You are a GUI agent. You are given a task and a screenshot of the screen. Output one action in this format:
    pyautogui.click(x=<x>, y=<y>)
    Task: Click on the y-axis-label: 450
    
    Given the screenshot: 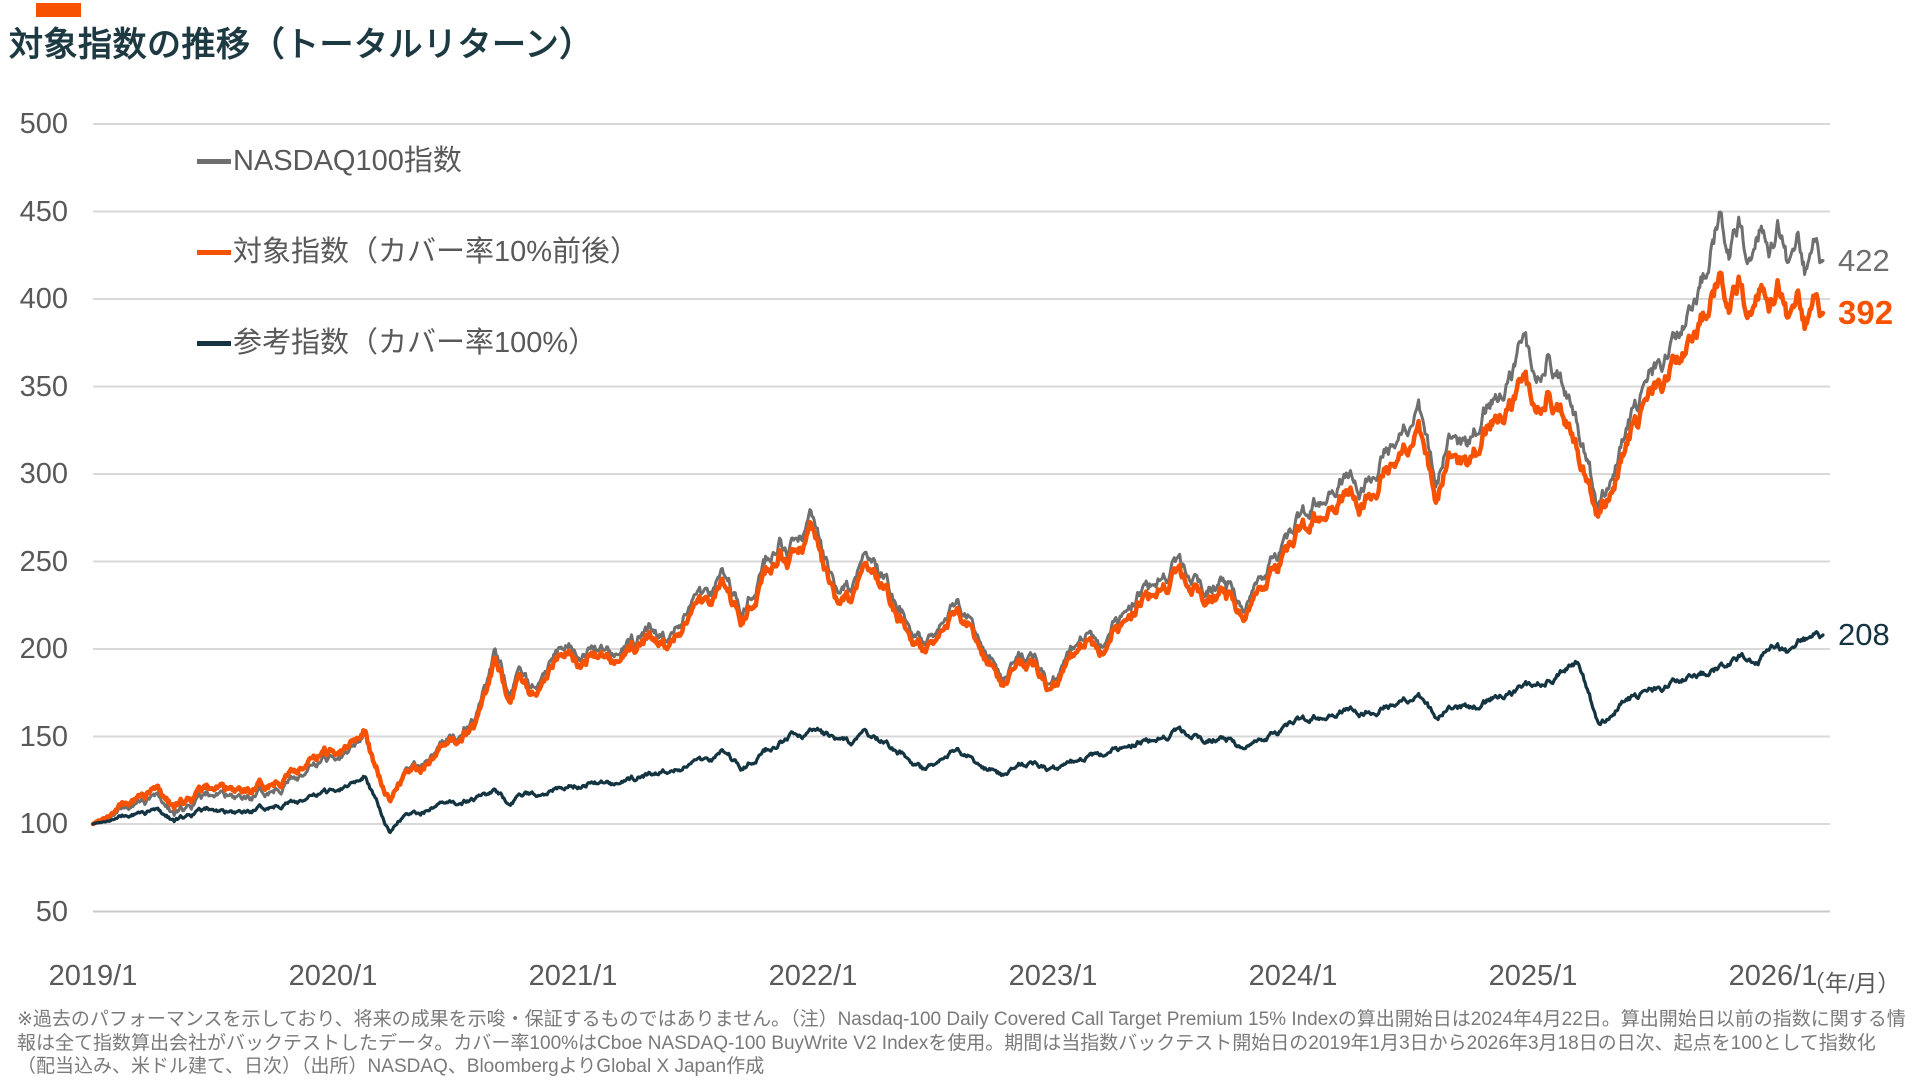 What is the action you would take?
    pyautogui.click(x=43, y=211)
    